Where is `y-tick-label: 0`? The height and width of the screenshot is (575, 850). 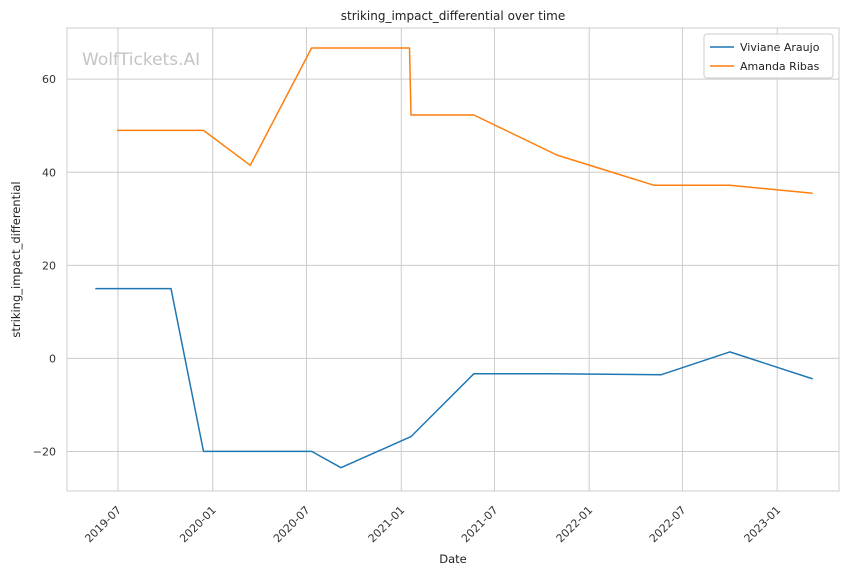 y-tick-label: 0 is located at coordinates (52, 358).